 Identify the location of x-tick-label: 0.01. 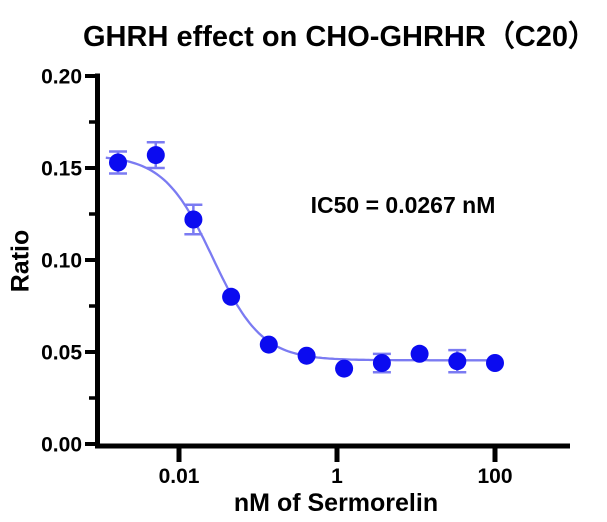
(179, 476).